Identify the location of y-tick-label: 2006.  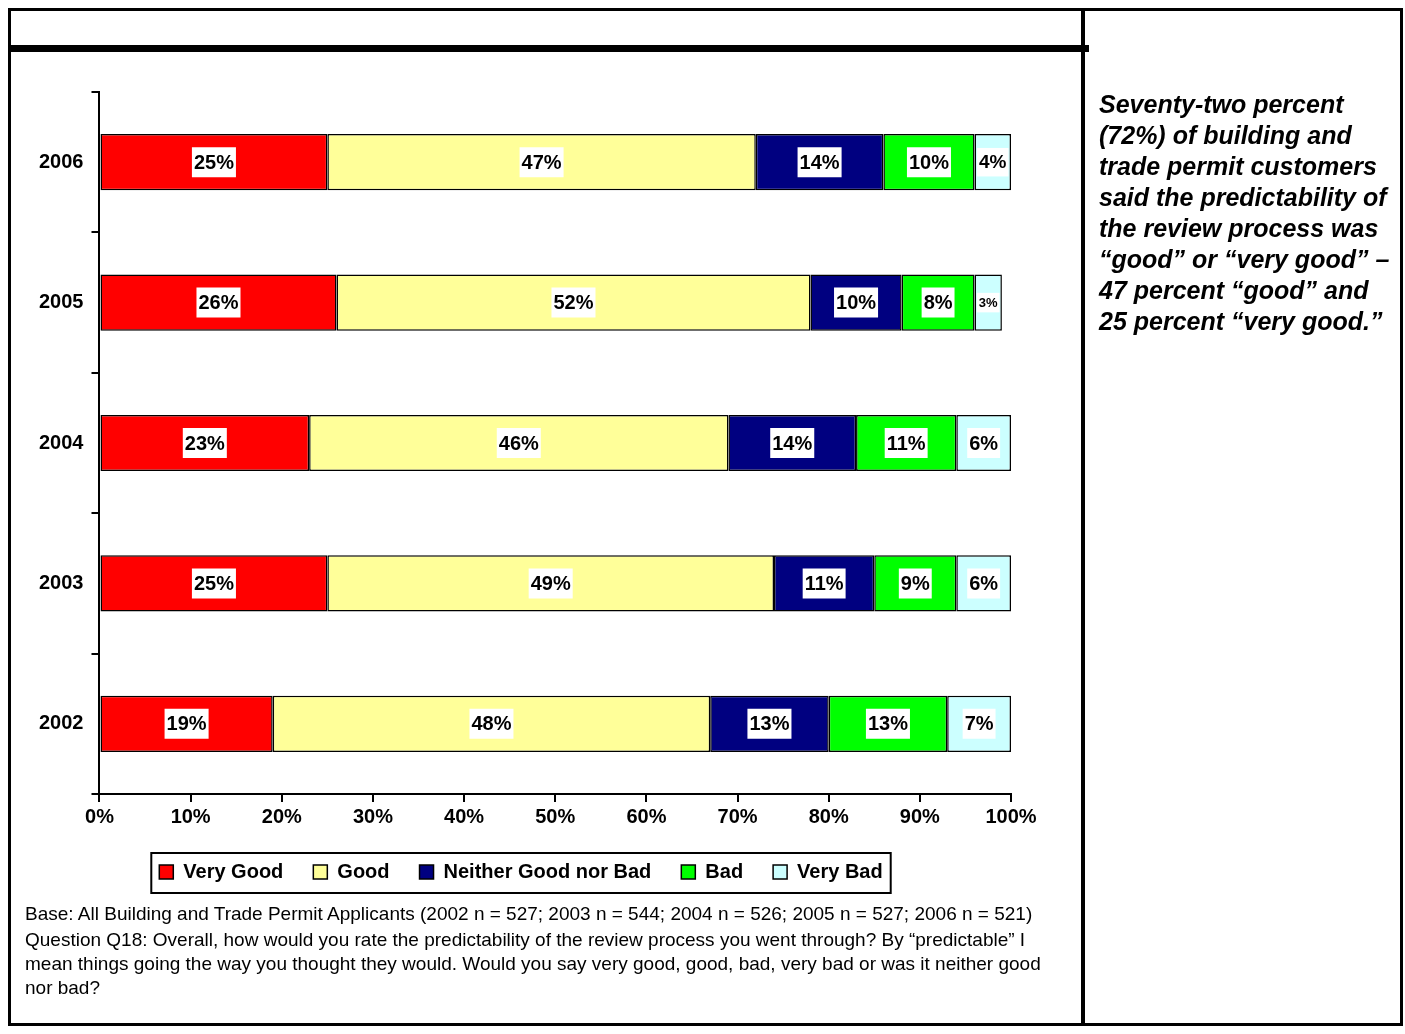
(61, 160).